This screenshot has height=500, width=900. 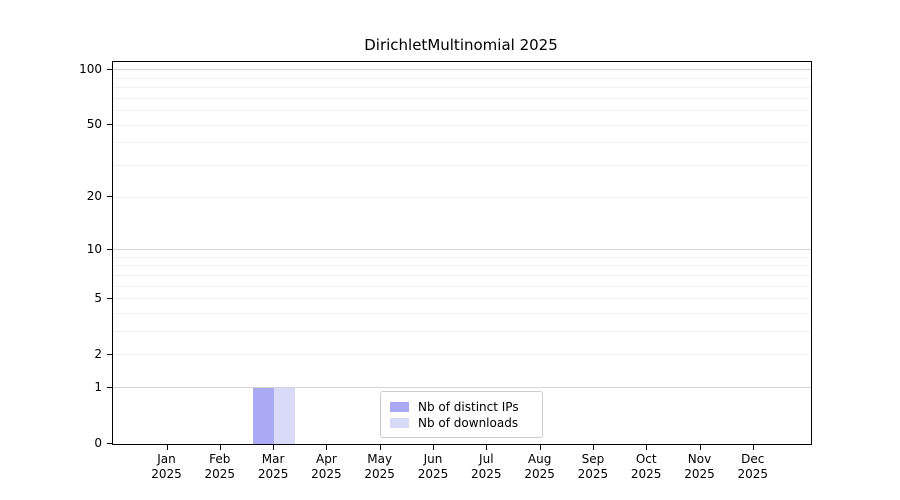 What do you see at coordinates (399, 407) in the screenshot?
I see `legend-swatch-distinct-ips` at bounding box center [399, 407].